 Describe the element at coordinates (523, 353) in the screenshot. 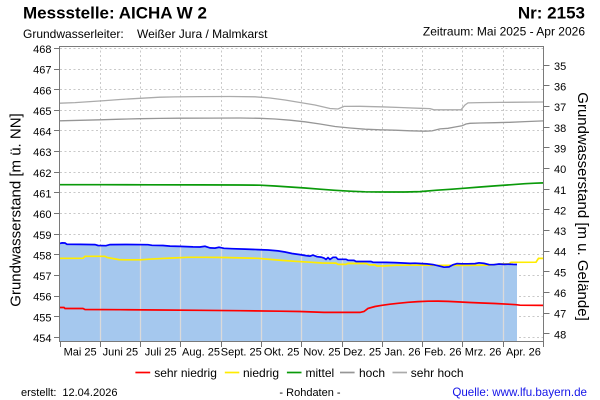

I see `svg-text: Apr. 26` at that location.